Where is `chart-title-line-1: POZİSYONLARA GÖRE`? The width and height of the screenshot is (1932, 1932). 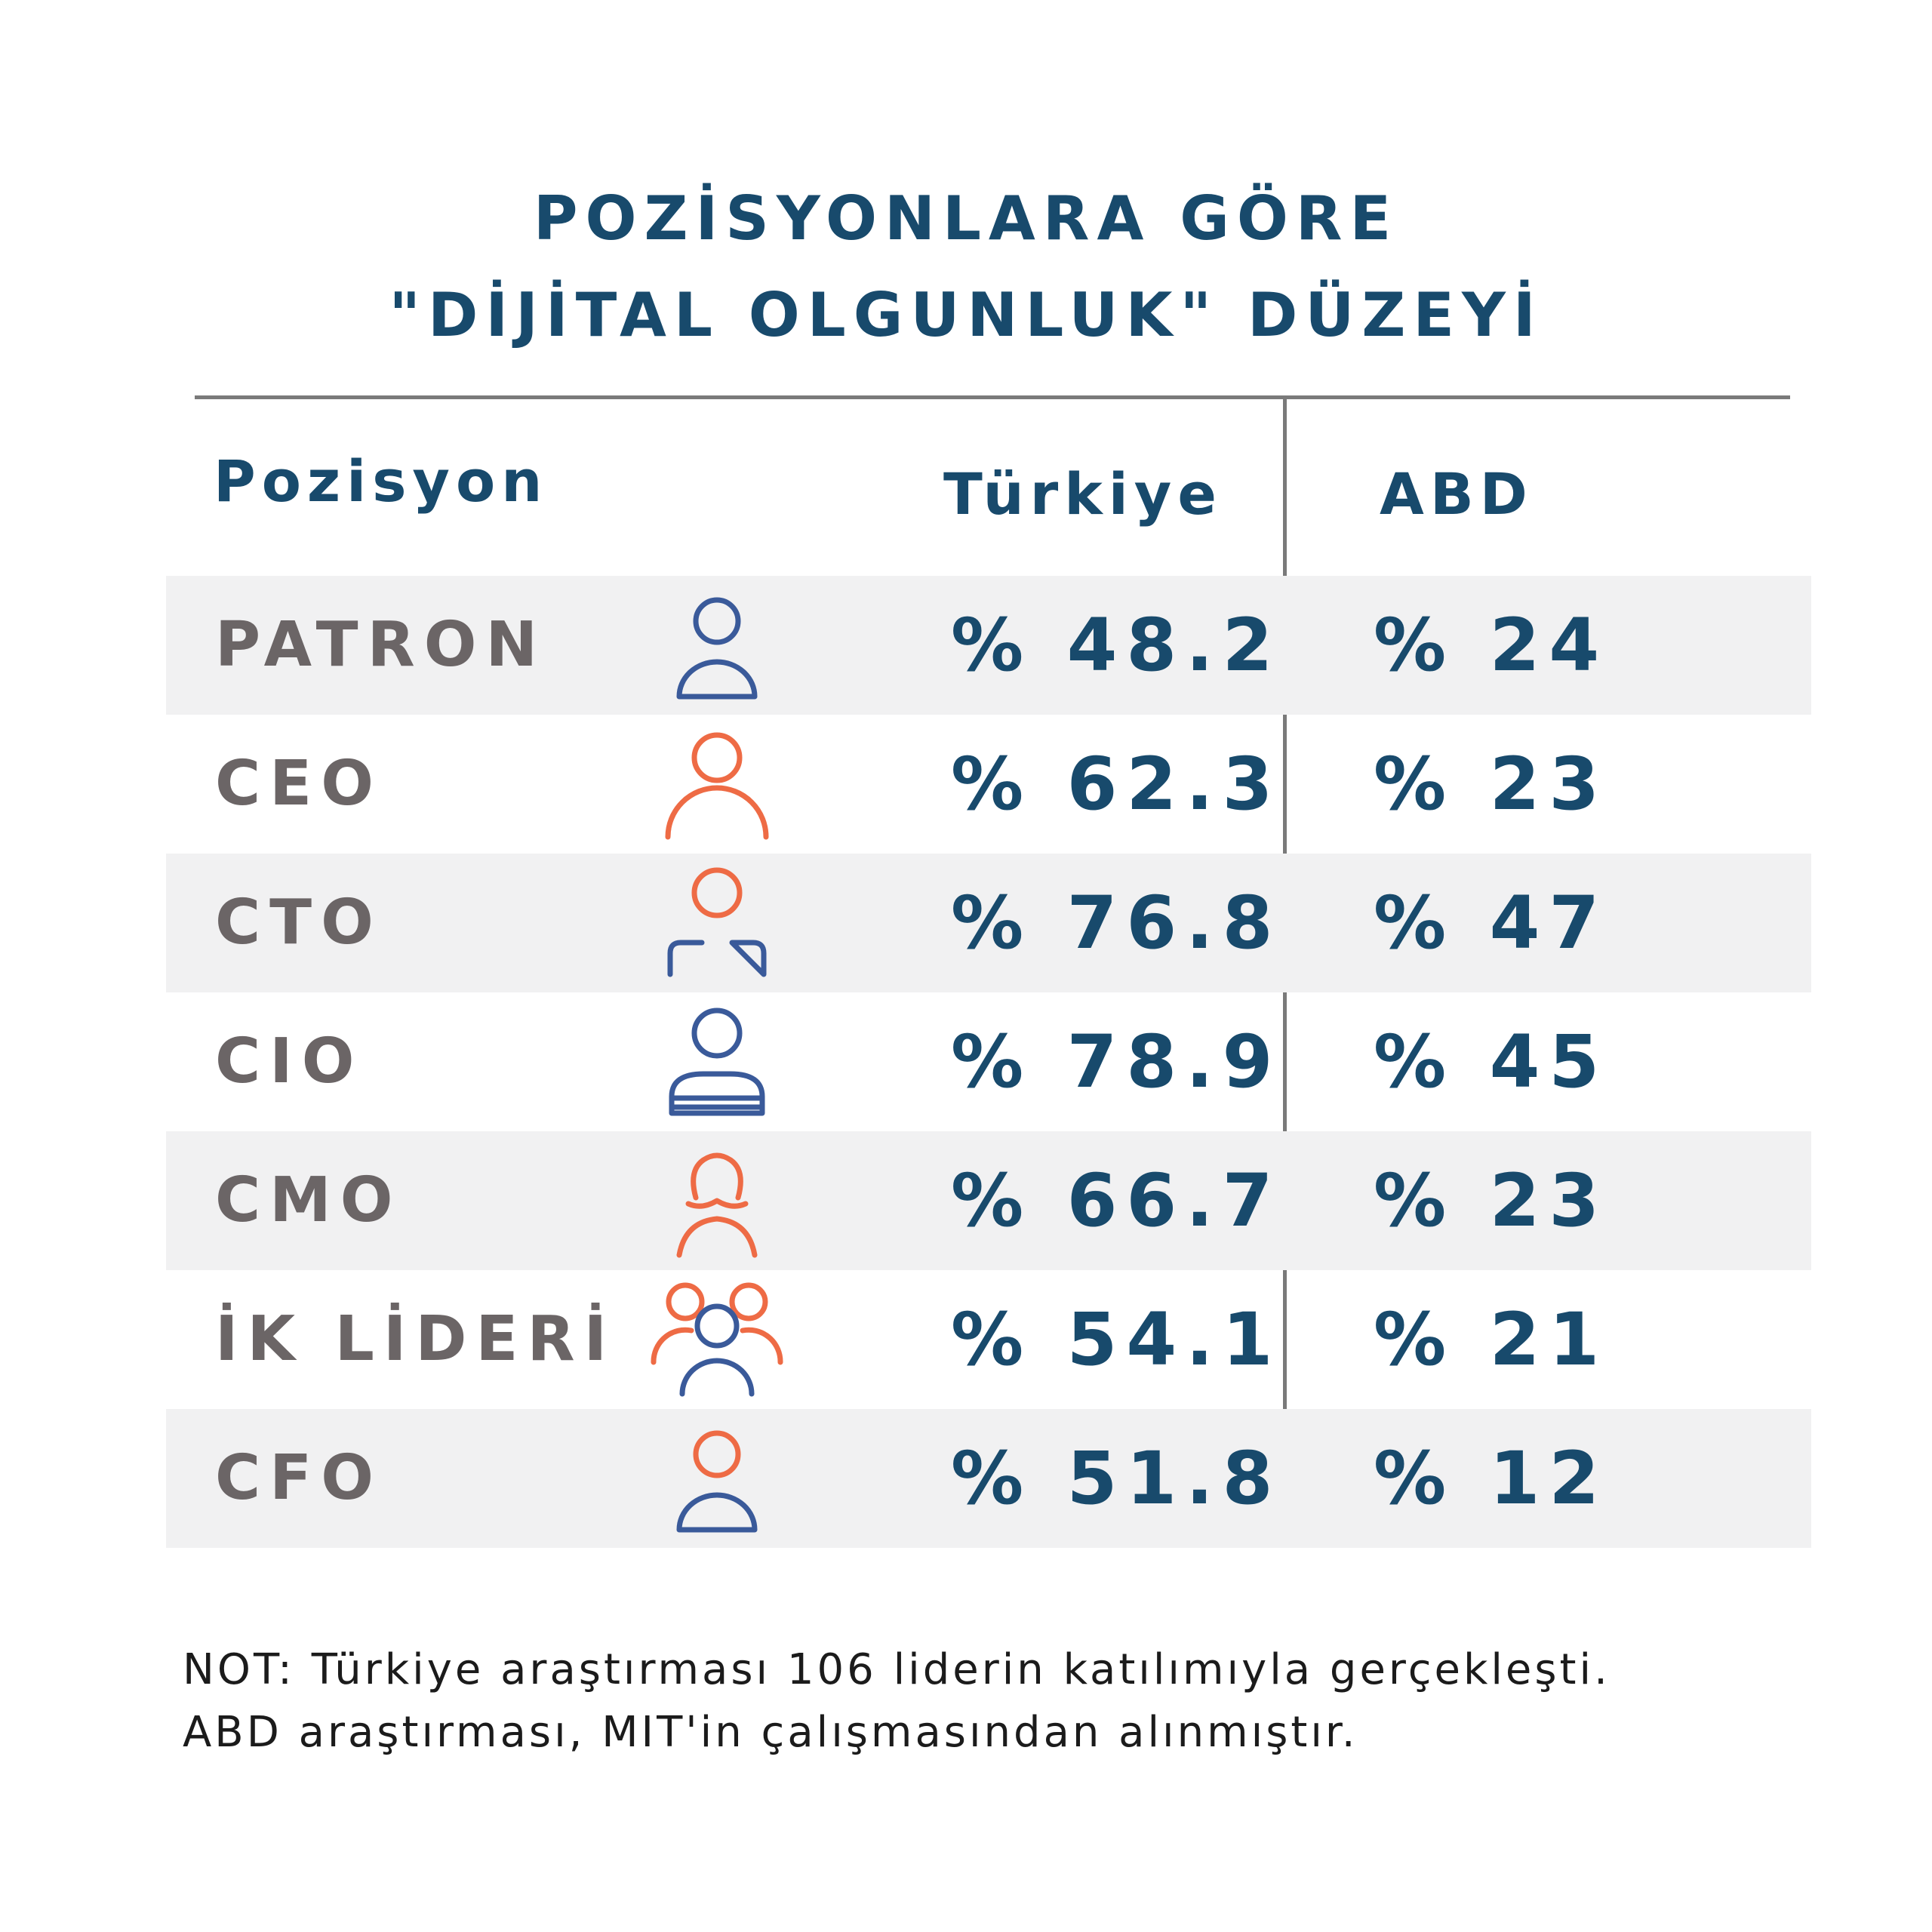
chart-title-line-1: POZİSYONLARA GÖRE is located at coordinates (966, 218).